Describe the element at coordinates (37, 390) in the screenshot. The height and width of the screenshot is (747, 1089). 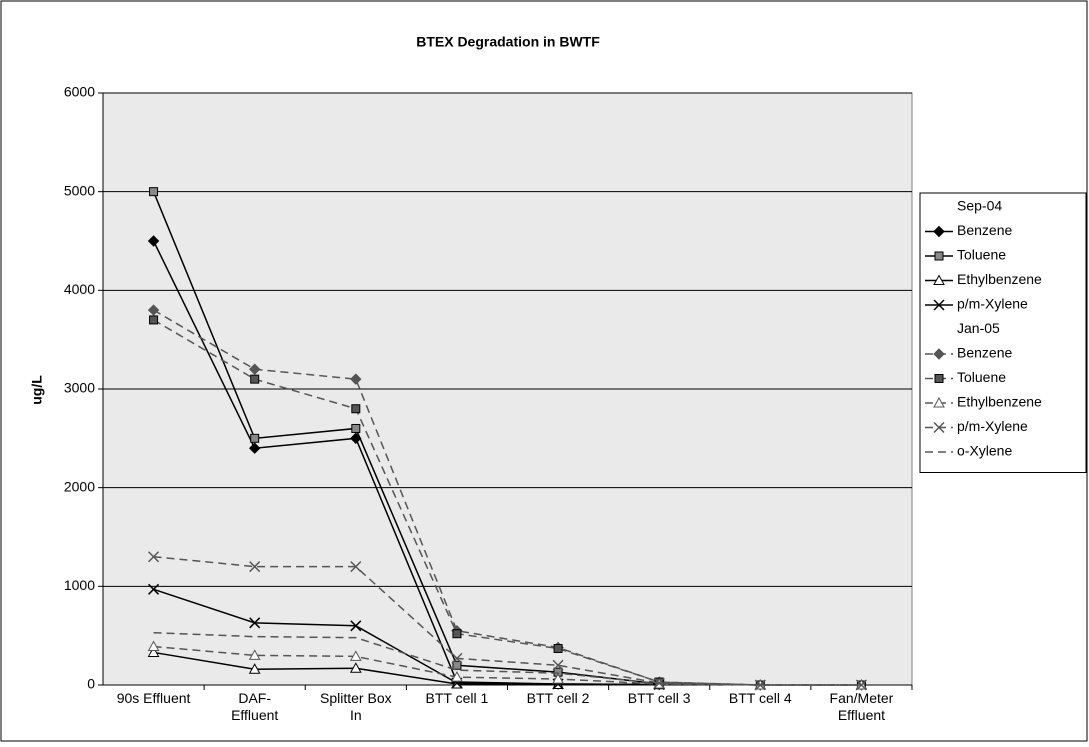
I see `y-axis-label: ug/L` at that location.